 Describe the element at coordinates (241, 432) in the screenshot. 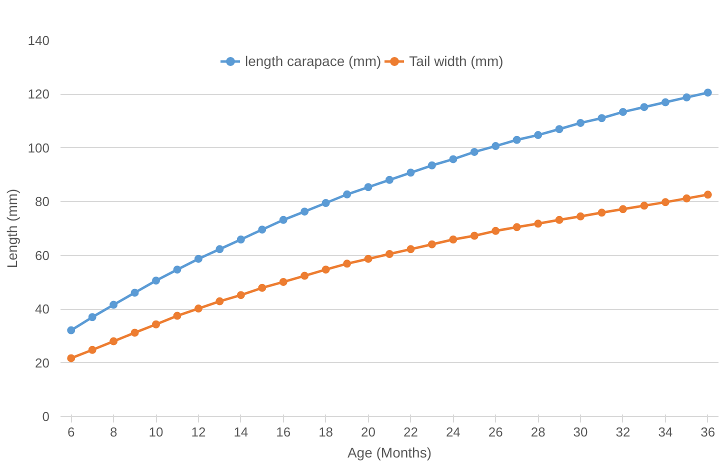

I see `x-tick-label: 14` at that location.